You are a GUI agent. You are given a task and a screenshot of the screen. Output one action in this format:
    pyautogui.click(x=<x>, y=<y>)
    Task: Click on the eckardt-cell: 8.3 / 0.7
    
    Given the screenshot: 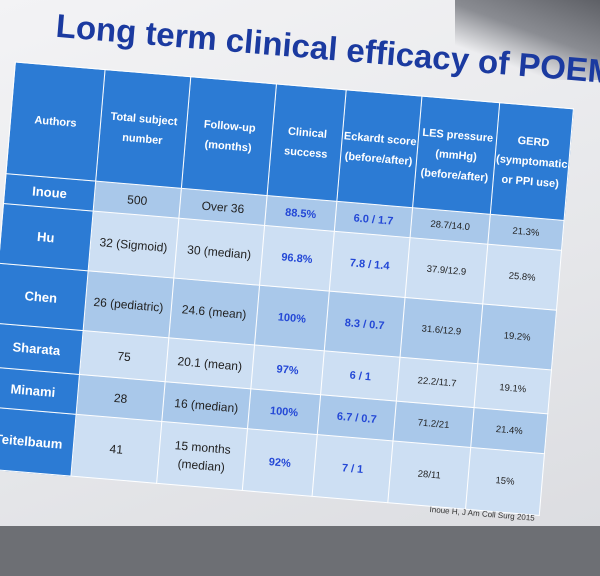 What is the action you would take?
    pyautogui.click(x=365, y=324)
    